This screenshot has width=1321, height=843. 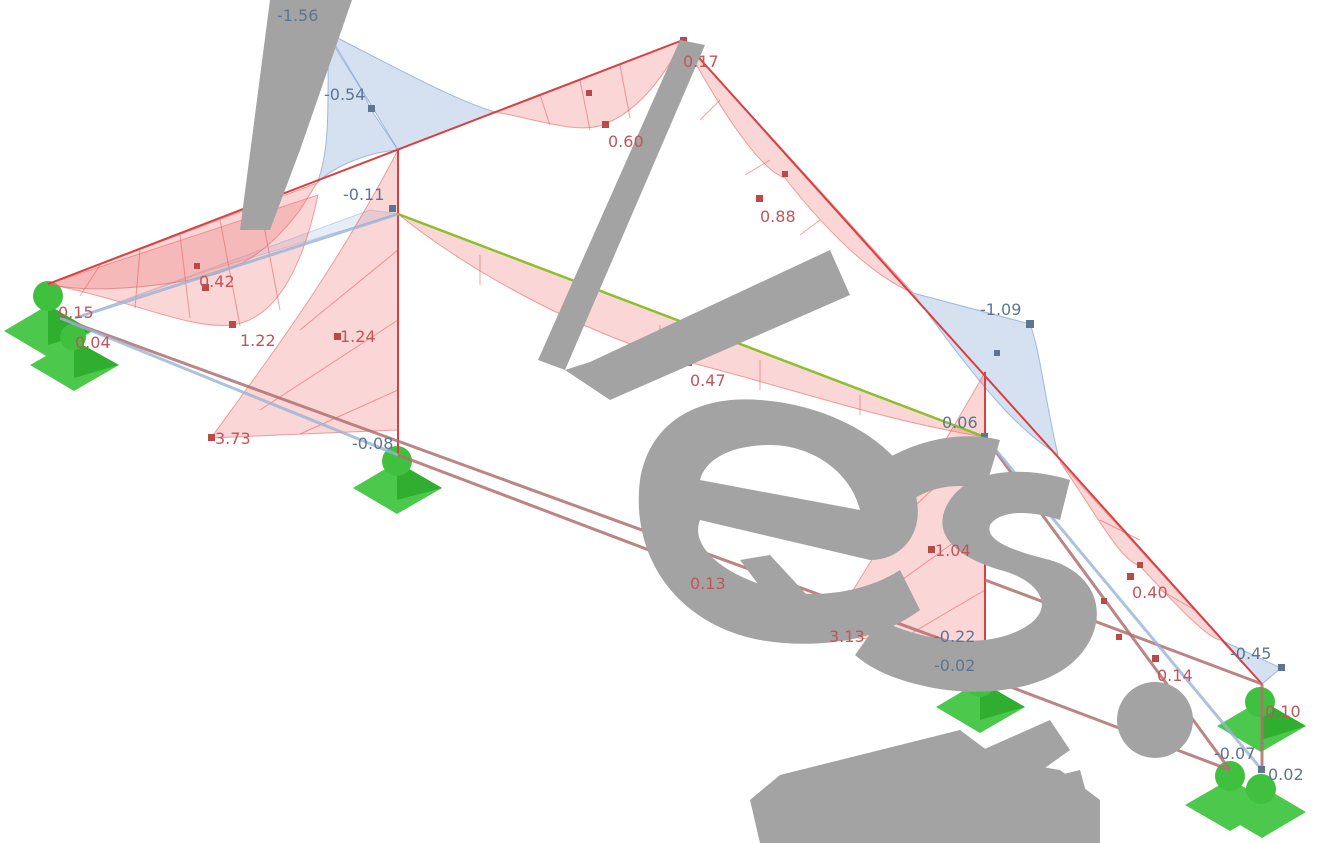 What do you see at coordinates (708, 380) in the screenshot?
I see `label-beam-mid: 0.47` at bounding box center [708, 380].